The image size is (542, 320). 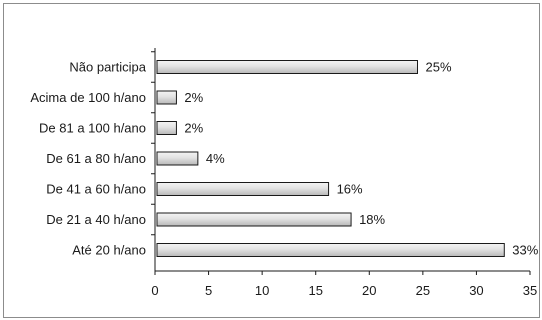 I want to click on x-tick-label: 20, so click(x=369, y=290).